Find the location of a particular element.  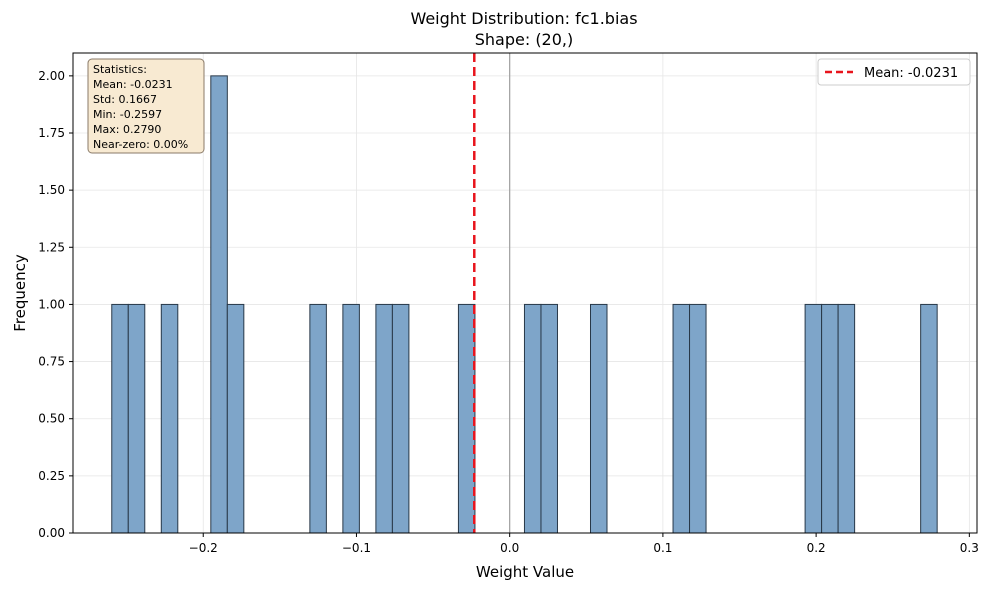

x-tick-label: −0.1 is located at coordinates (356, 548).